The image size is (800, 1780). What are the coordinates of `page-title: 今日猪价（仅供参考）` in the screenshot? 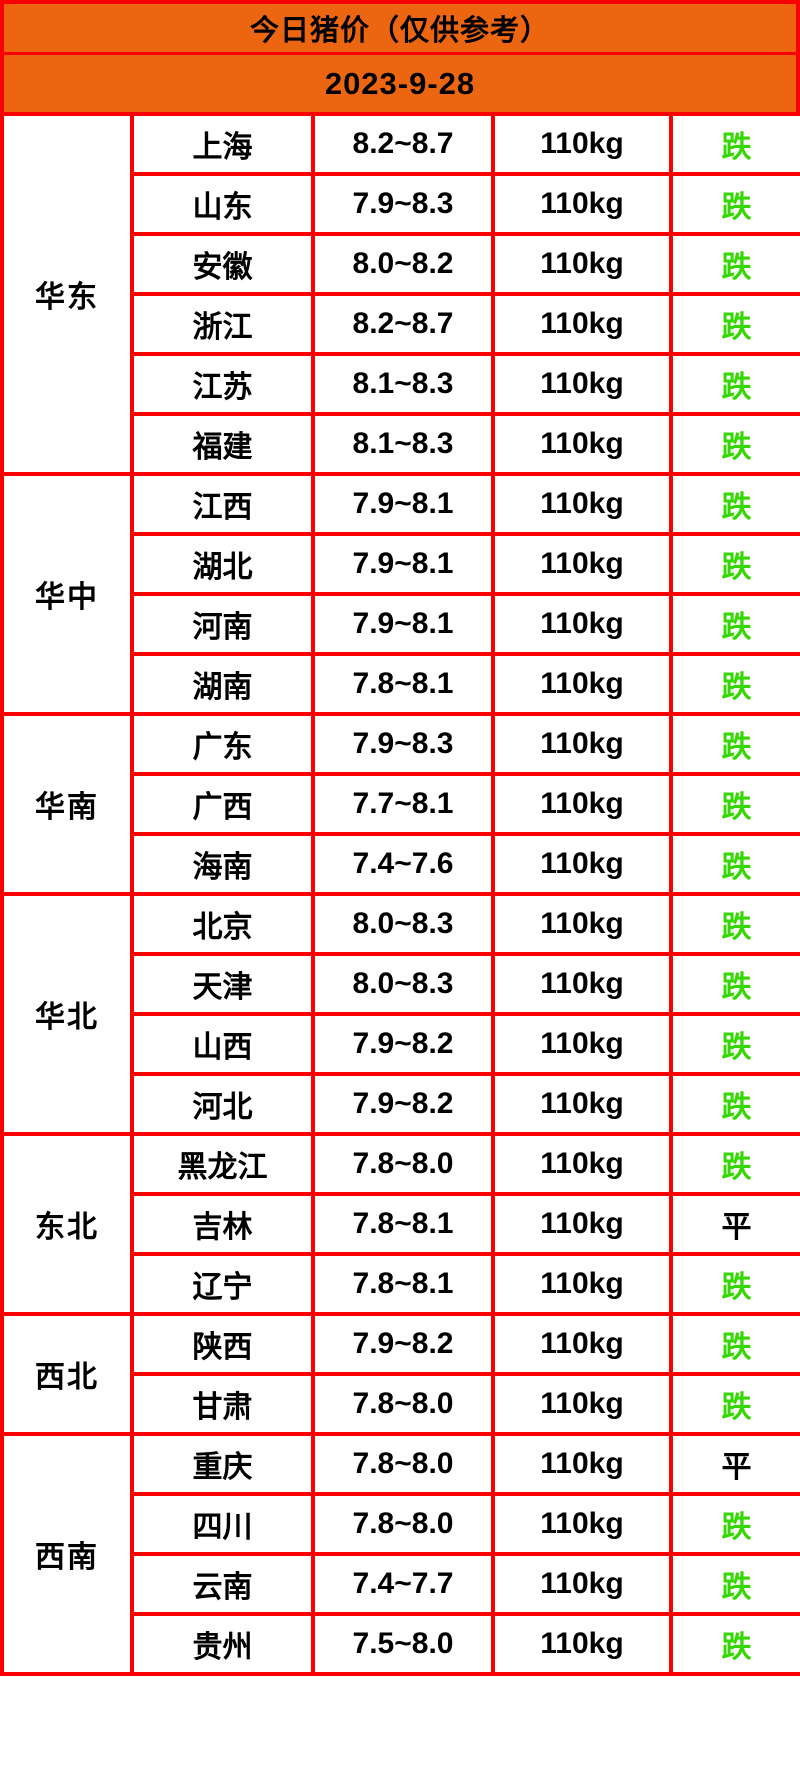 It's located at (400, 27).